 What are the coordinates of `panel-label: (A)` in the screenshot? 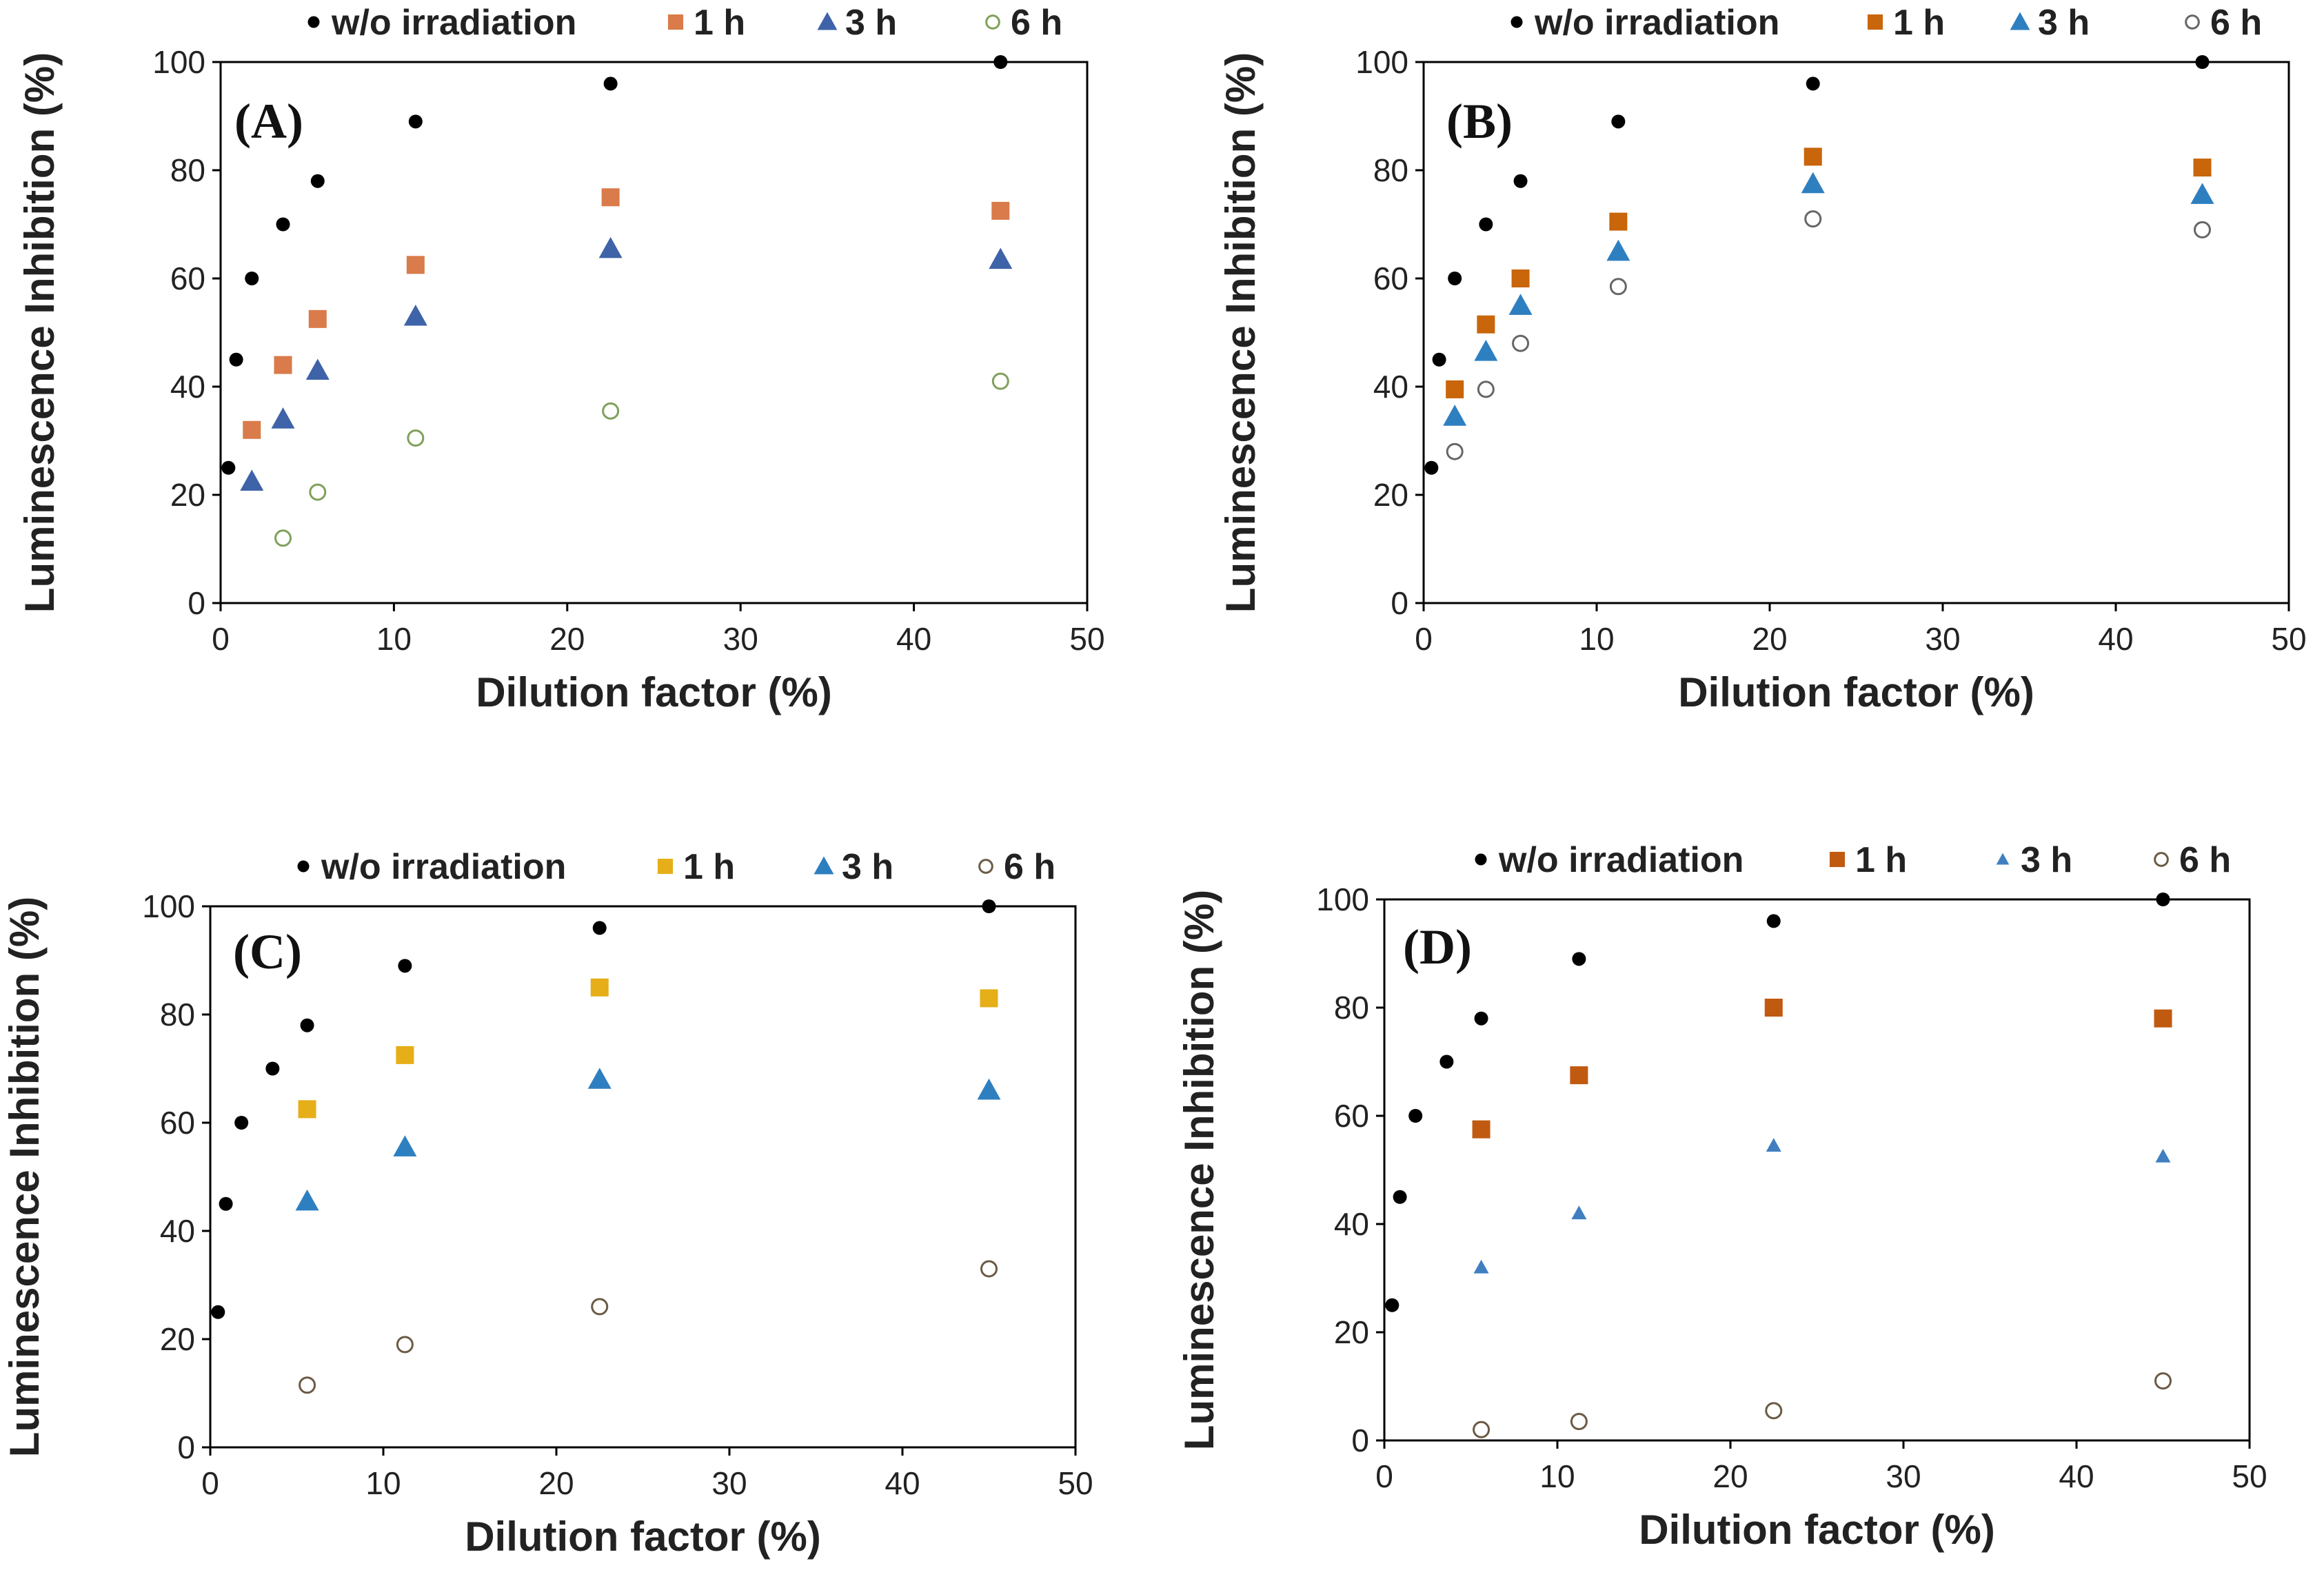 It's located at (268, 121).